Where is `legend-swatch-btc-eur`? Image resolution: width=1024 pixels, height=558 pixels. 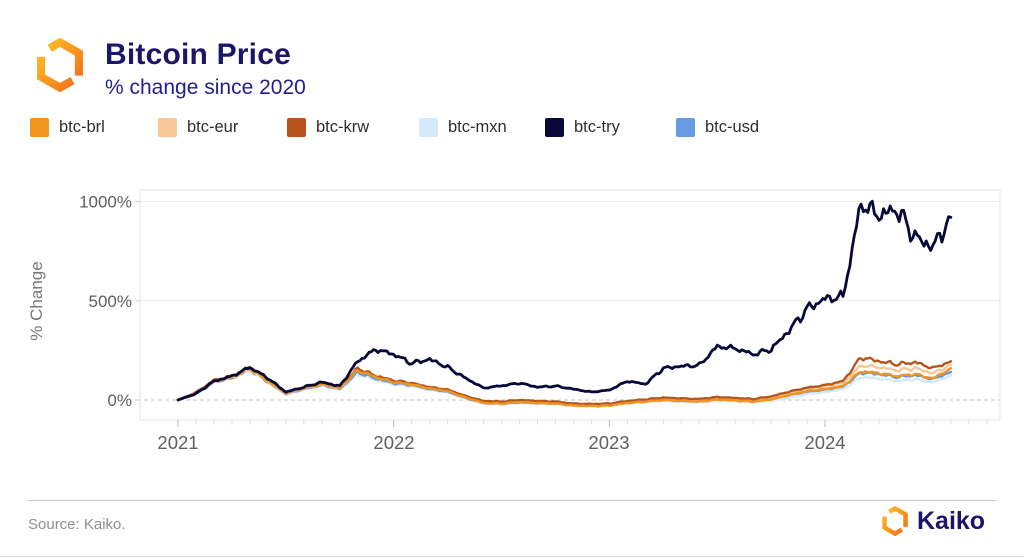 legend-swatch-btc-eur is located at coordinates (167, 127).